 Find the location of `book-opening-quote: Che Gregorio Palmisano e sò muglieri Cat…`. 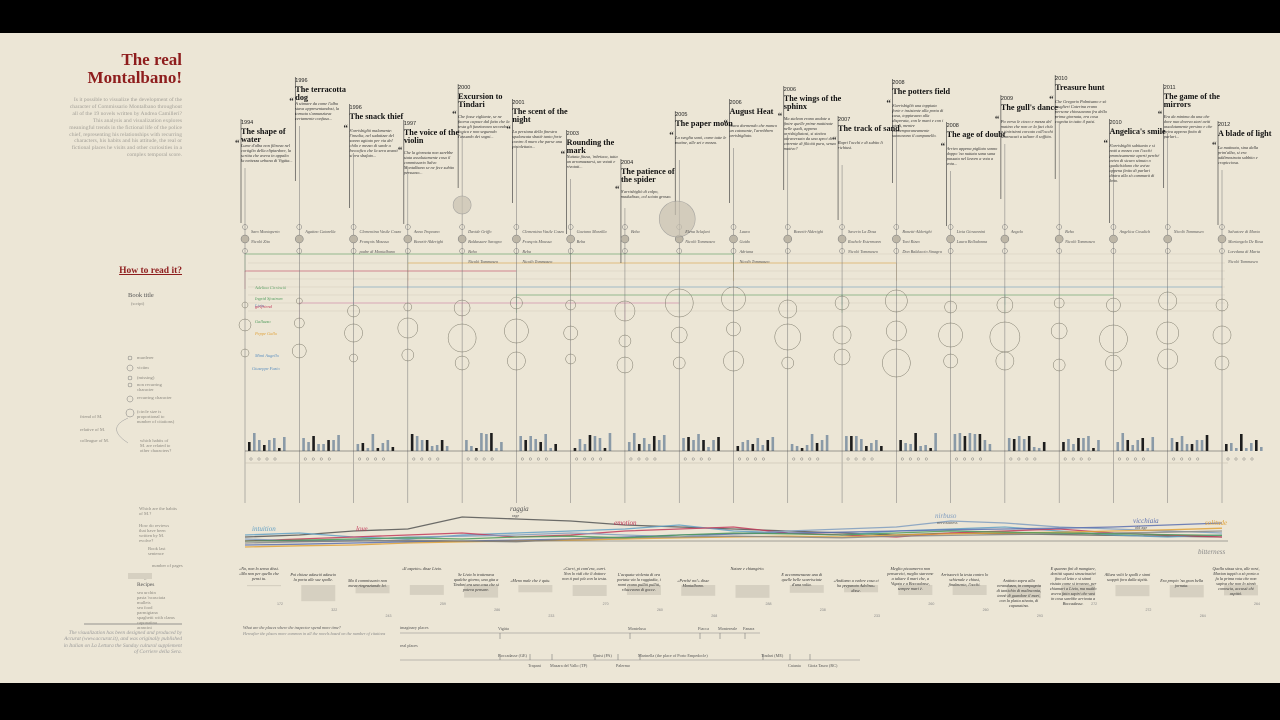

book-opening-quote: Che Gregorio Palmisano e sò muglieri Cat… is located at coordinates (1078, 110).